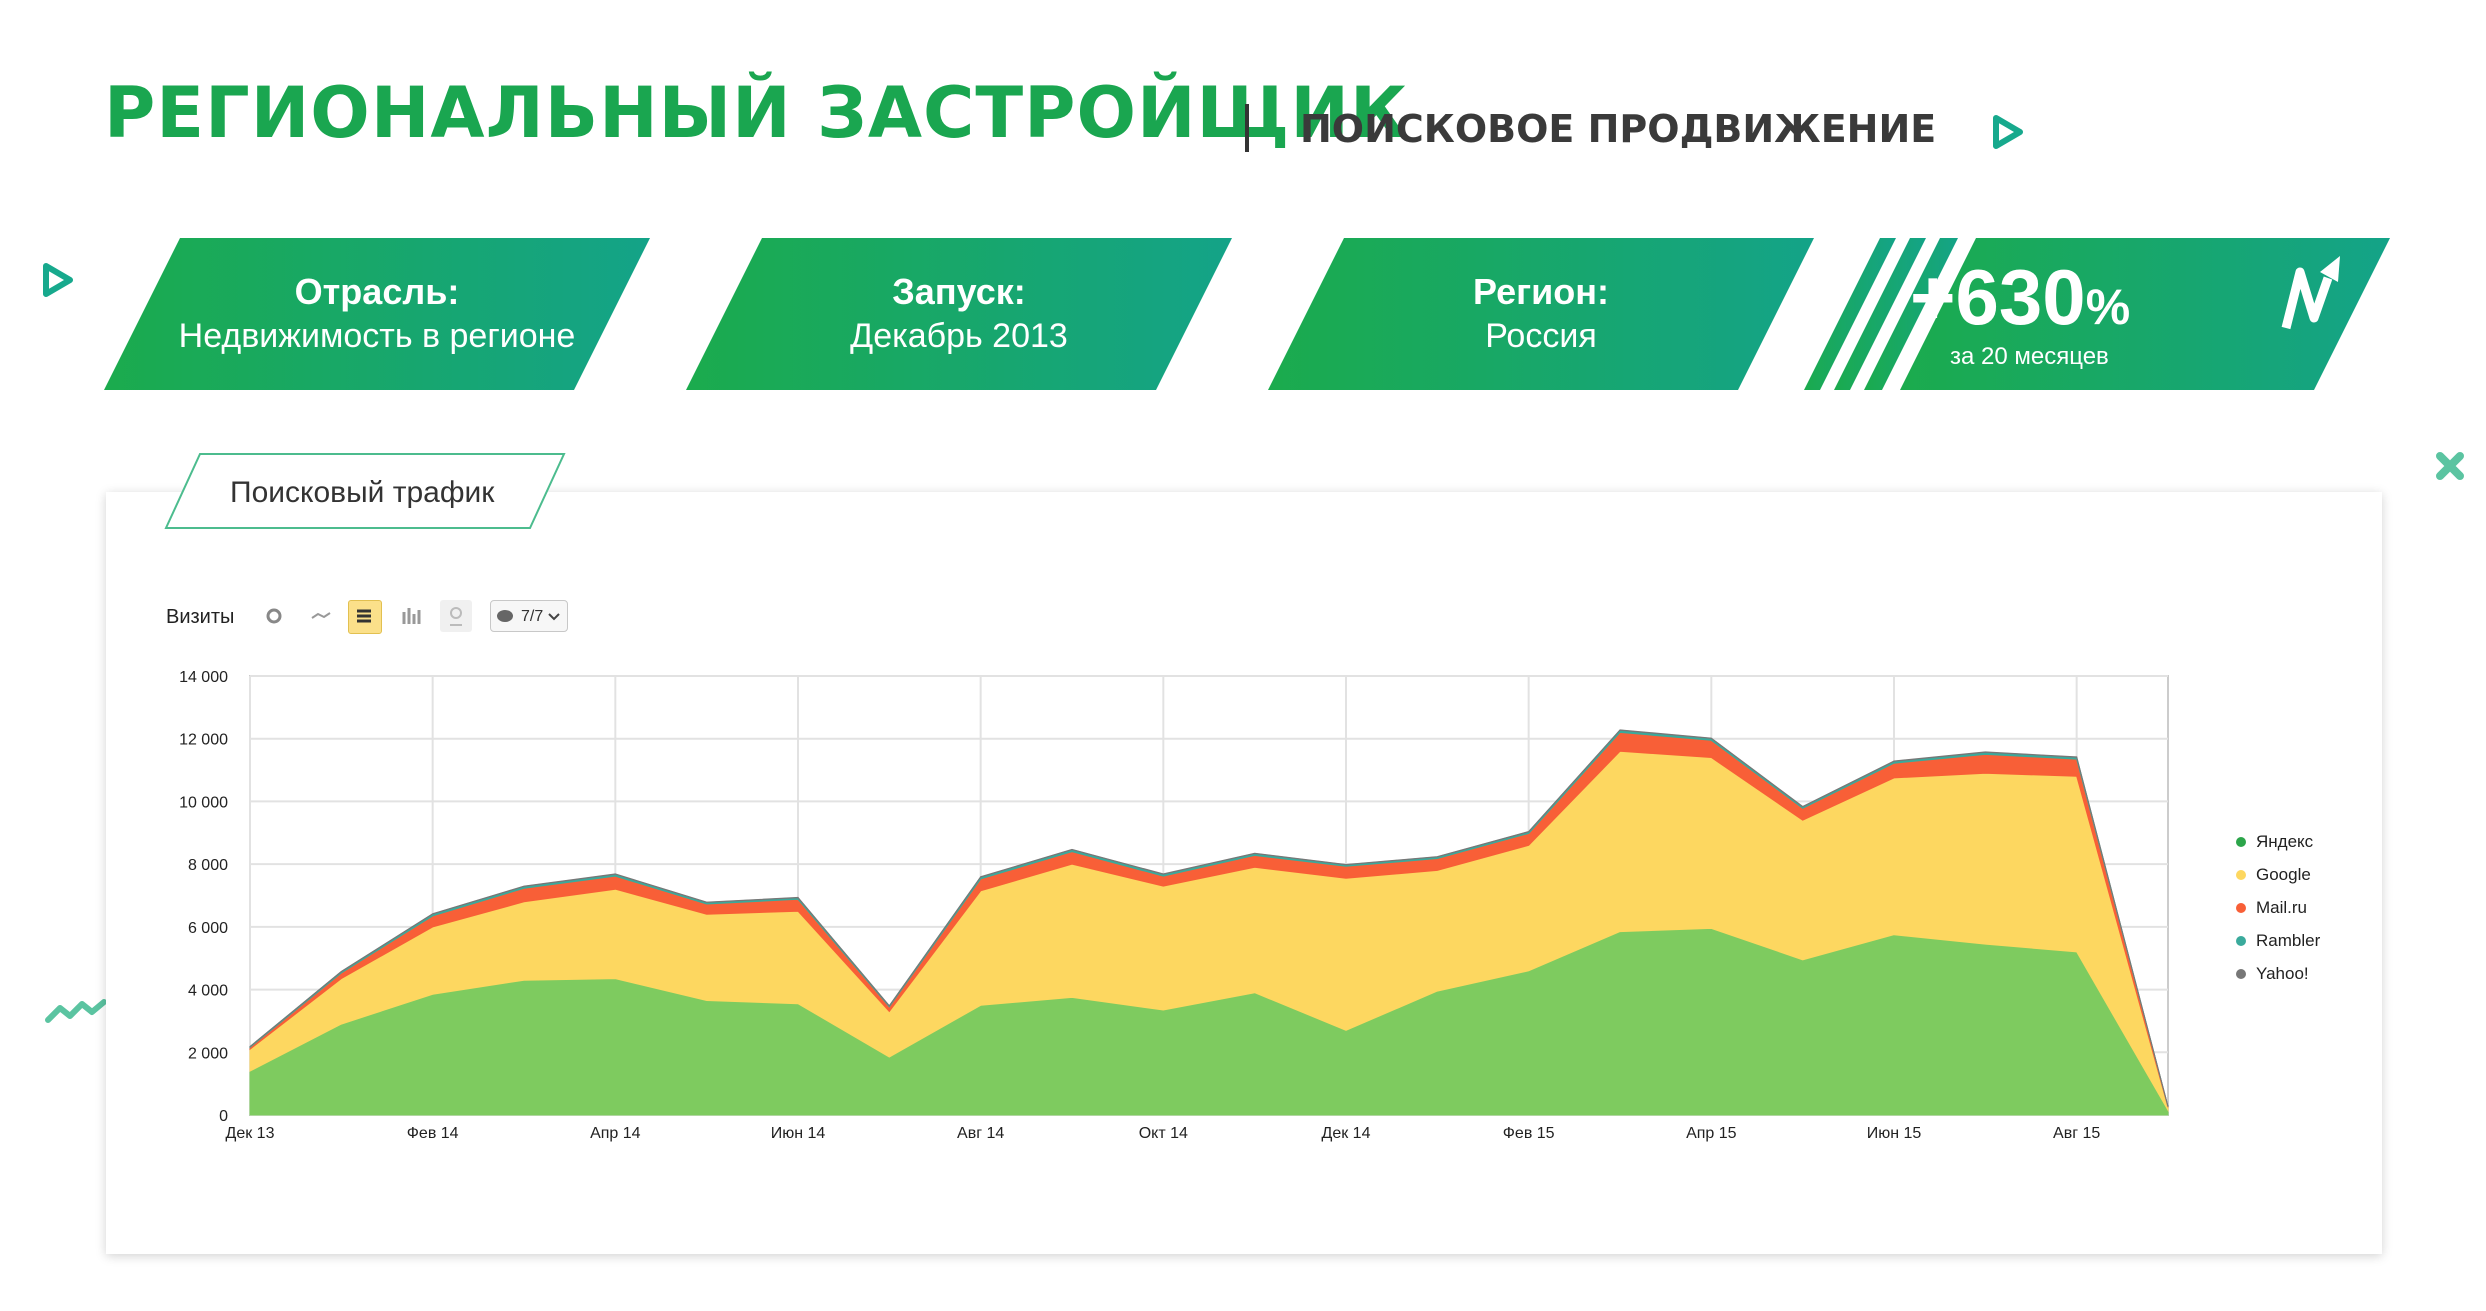 Image resolution: width=2486 pixels, height=1311 pixels. Describe the element at coordinates (203, 677) in the screenshot. I see `y-tick-label: 14 000` at that location.